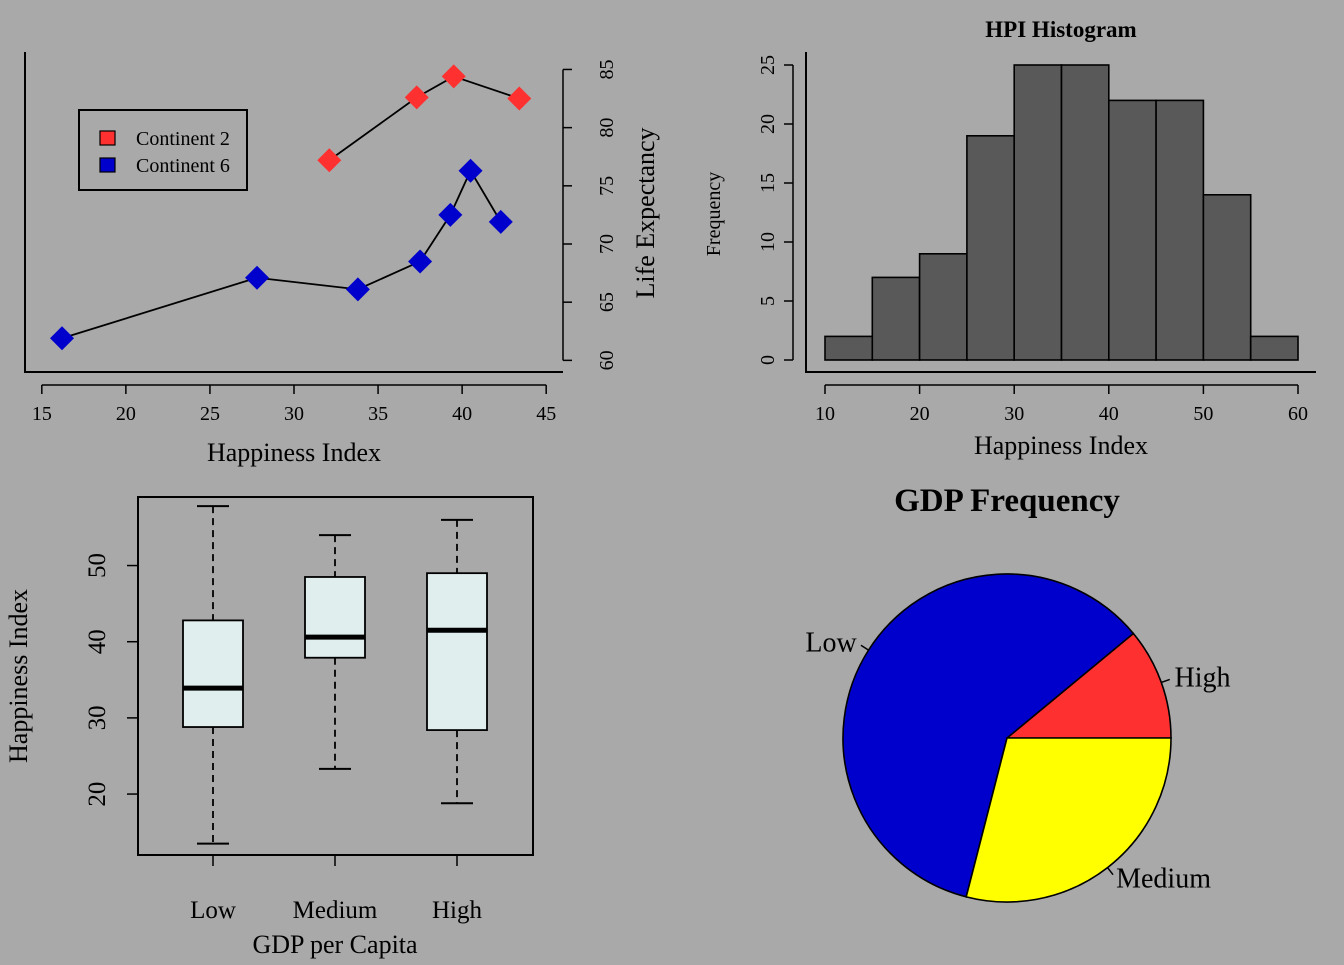 The image size is (1344, 965). Describe the element at coordinates (42, 414) in the screenshot. I see `x-tick-label: 15` at that location.